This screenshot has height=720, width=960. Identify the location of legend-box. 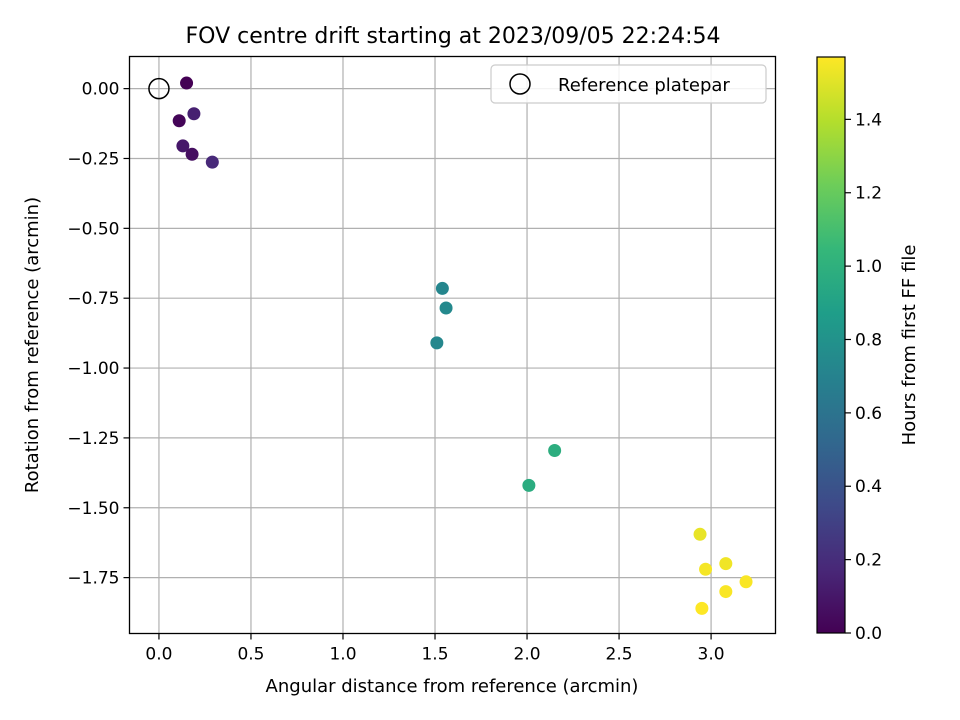
(628, 84).